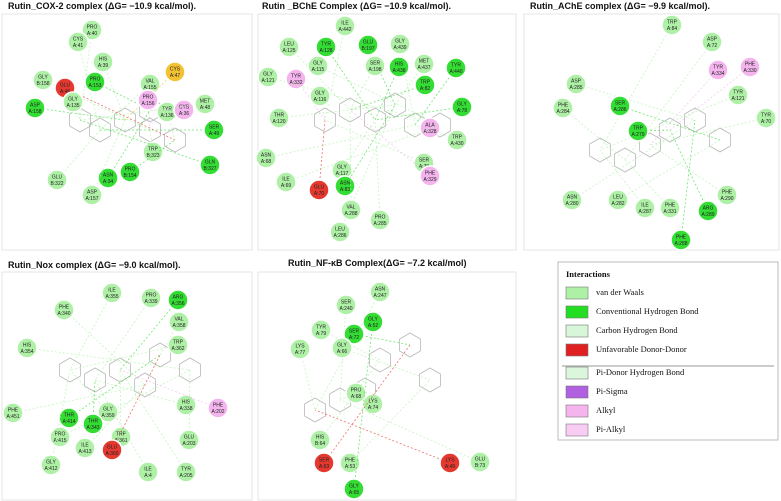  I want to click on residue-id: A:290, so click(726, 199).